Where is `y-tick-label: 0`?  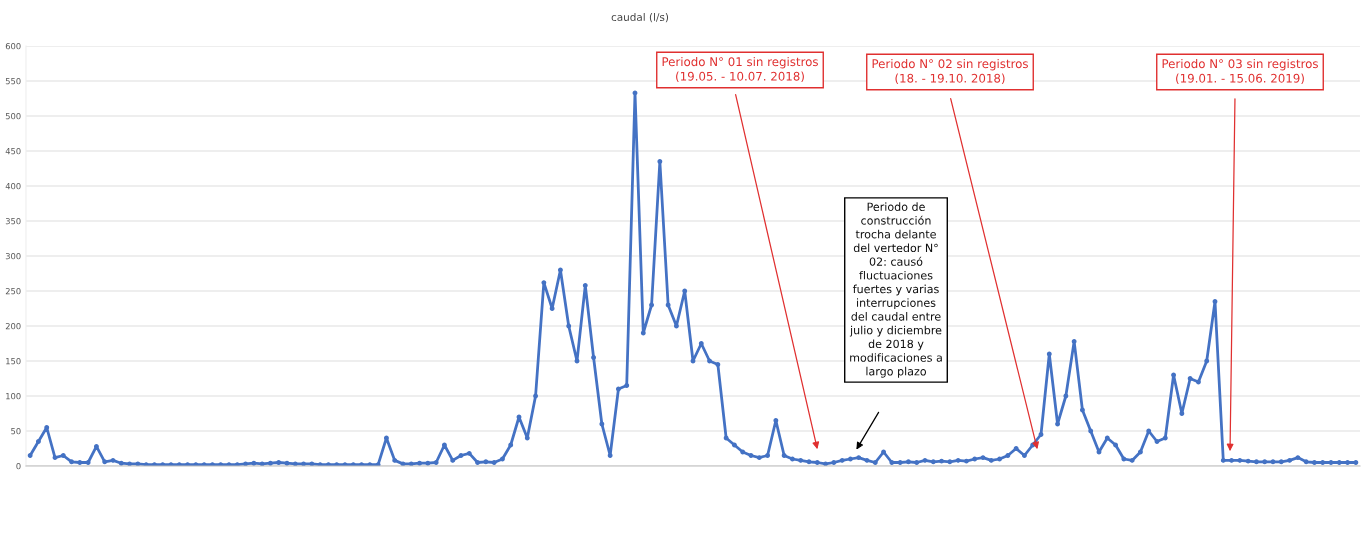
y-tick-label: 0 is located at coordinates (18, 466).